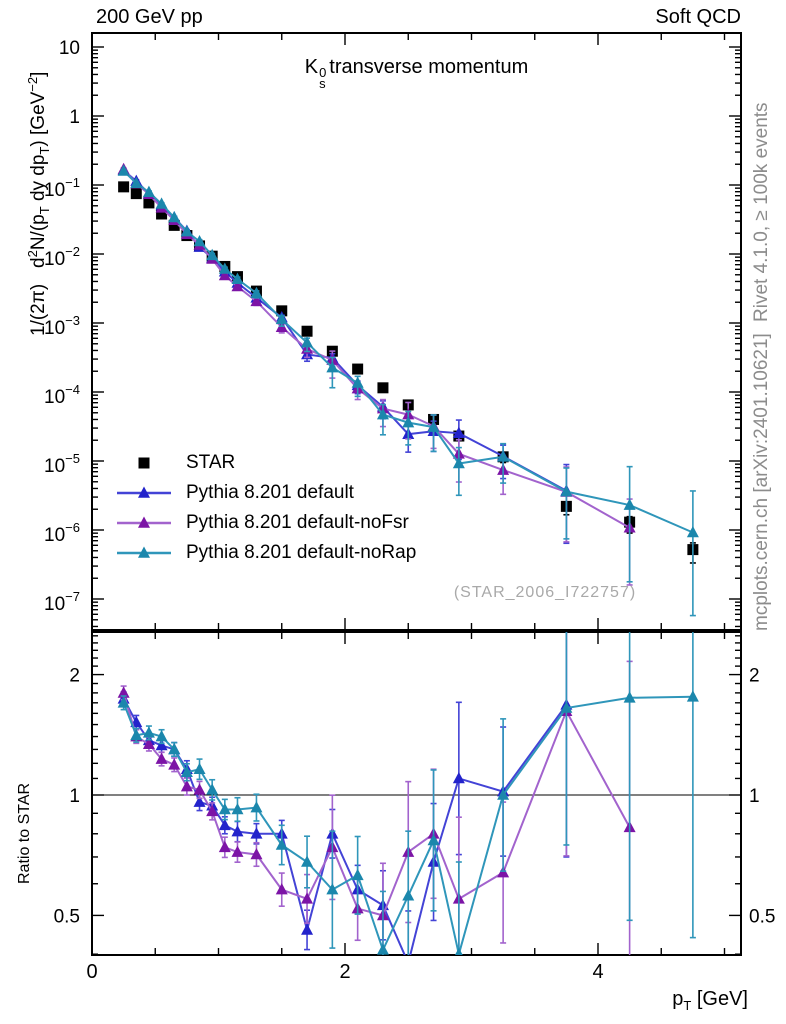  I want to click on y-tick-label: 10⁻⁶, so click(62, 533).